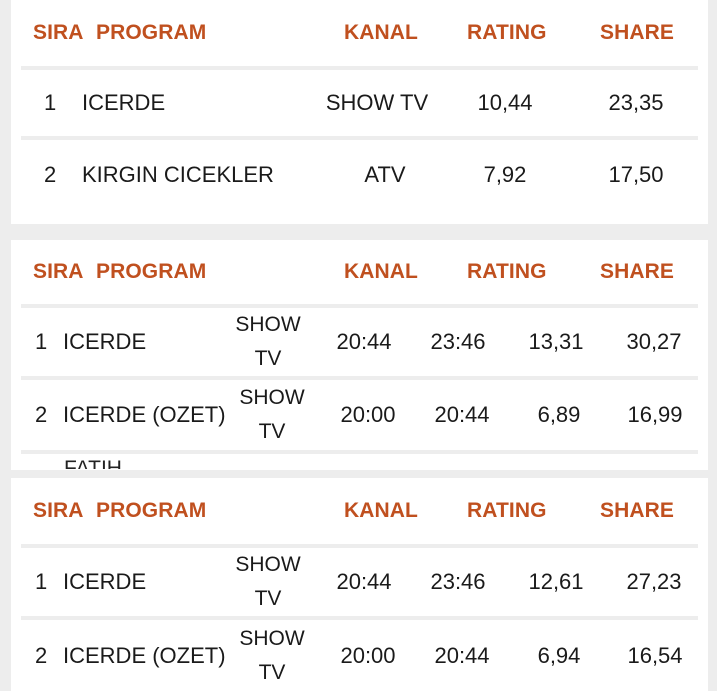  What do you see at coordinates (559, 414) in the screenshot?
I see `rating: 6,89` at bounding box center [559, 414].